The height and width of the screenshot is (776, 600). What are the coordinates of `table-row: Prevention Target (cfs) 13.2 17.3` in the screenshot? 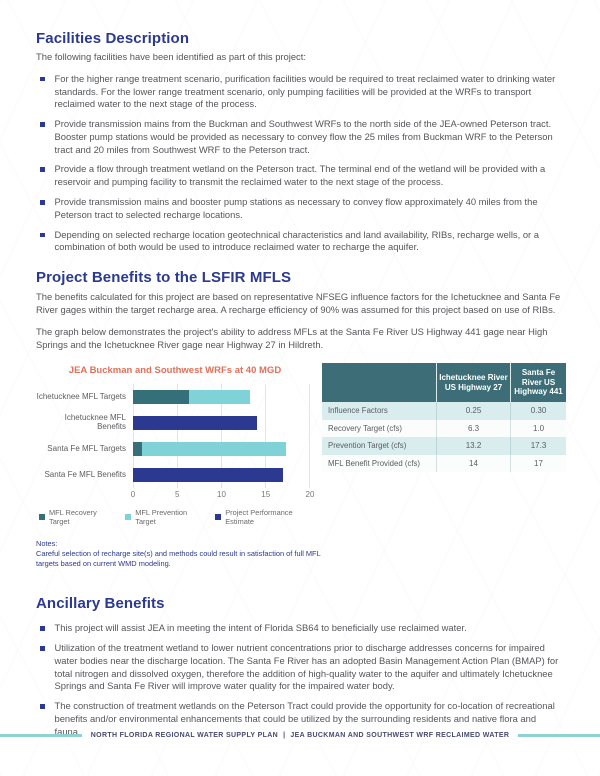 It's located at (444, 446).